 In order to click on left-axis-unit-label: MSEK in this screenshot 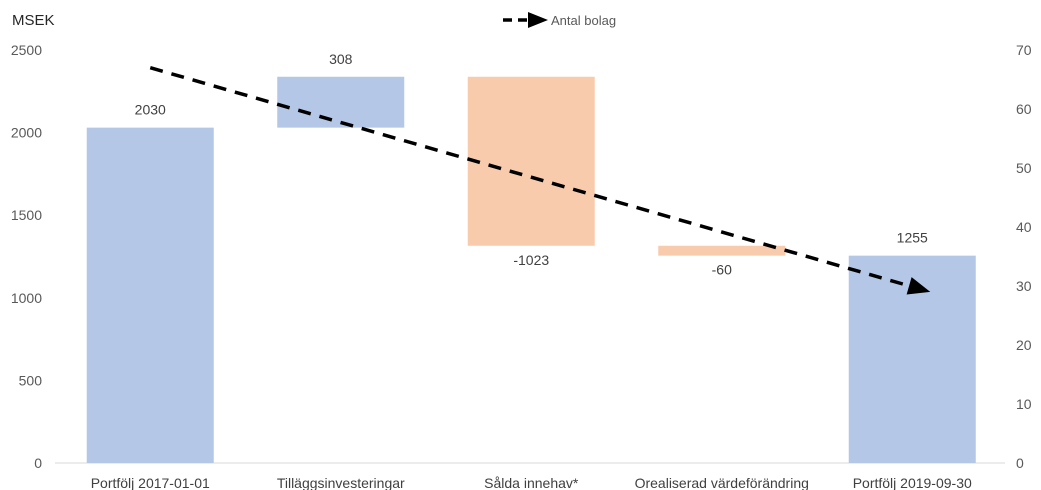, I will do `click(33, 20)`.